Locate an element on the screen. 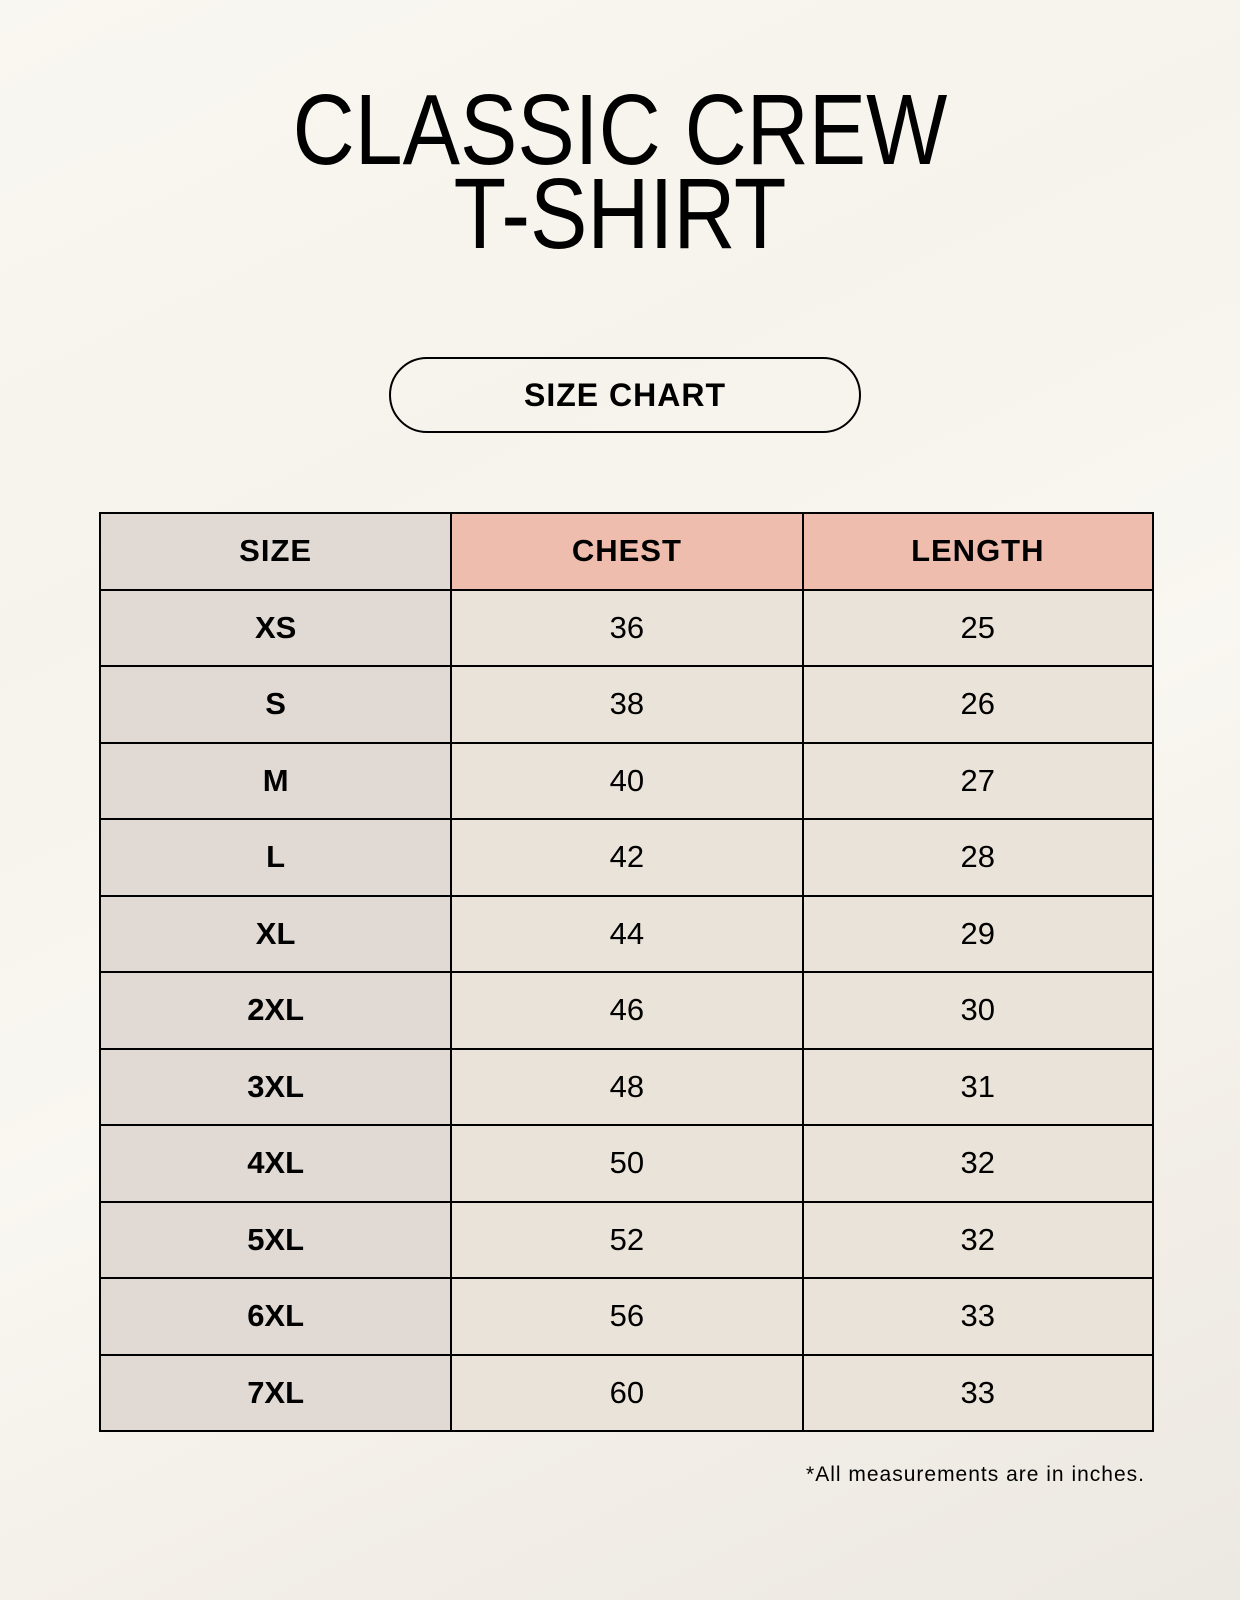 This screenshot has height=1600, width=1240. chest-cell: 60 is located at coordinates (627, 1392).